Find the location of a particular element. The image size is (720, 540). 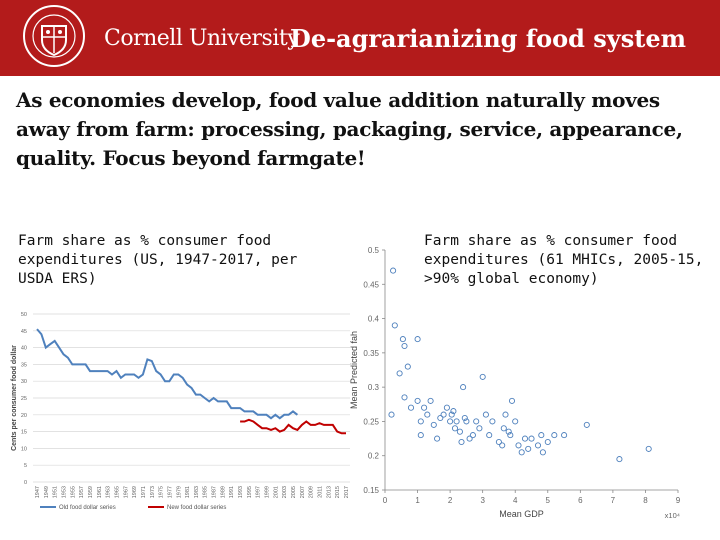

slide-title: De-agrarianizing food system is located at coordinates (488, 38).